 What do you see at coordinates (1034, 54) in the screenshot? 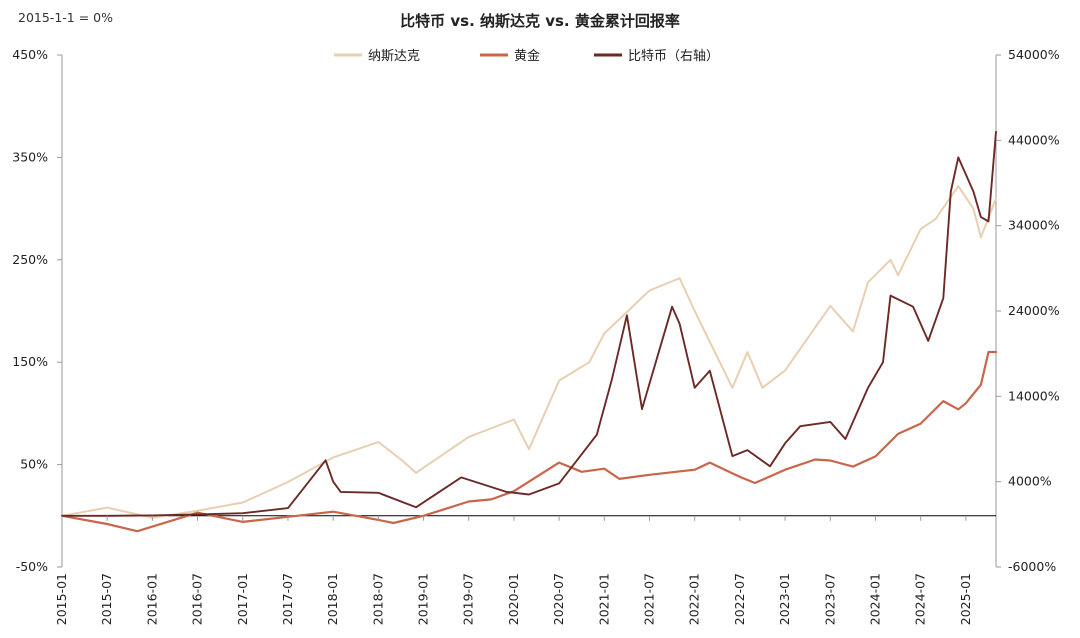
I see `y-right-tick-label: 54000%` at bounding box center [1034, 54].